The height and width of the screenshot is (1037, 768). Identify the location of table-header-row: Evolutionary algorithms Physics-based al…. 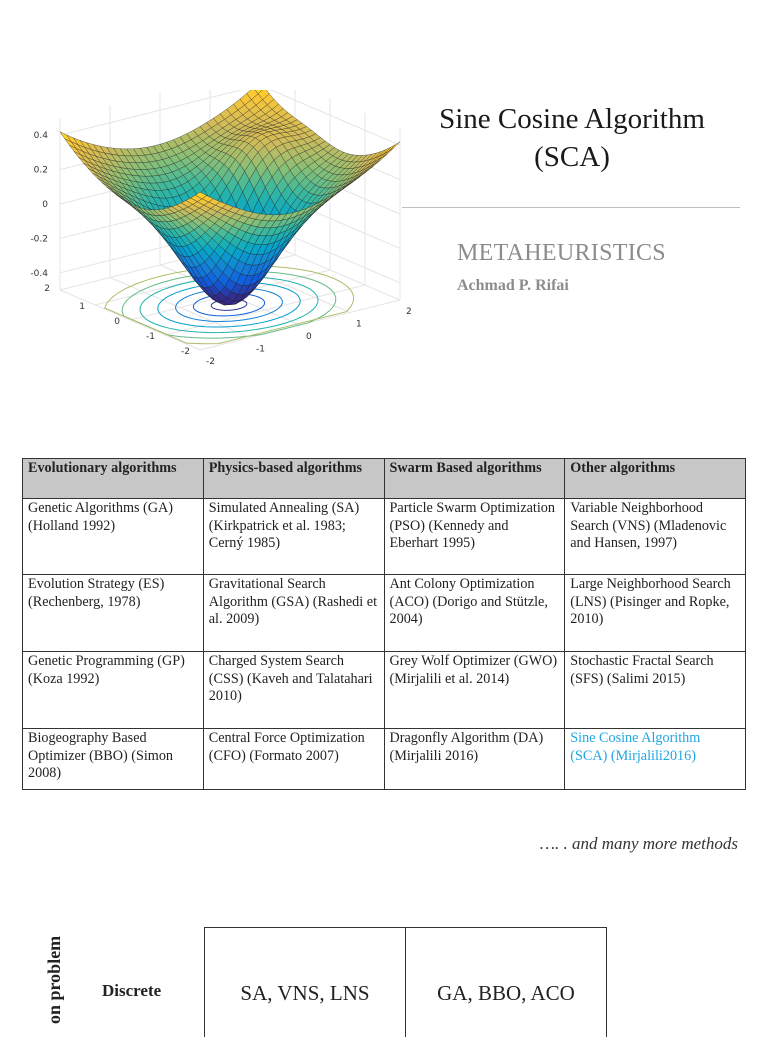
(384, 478).